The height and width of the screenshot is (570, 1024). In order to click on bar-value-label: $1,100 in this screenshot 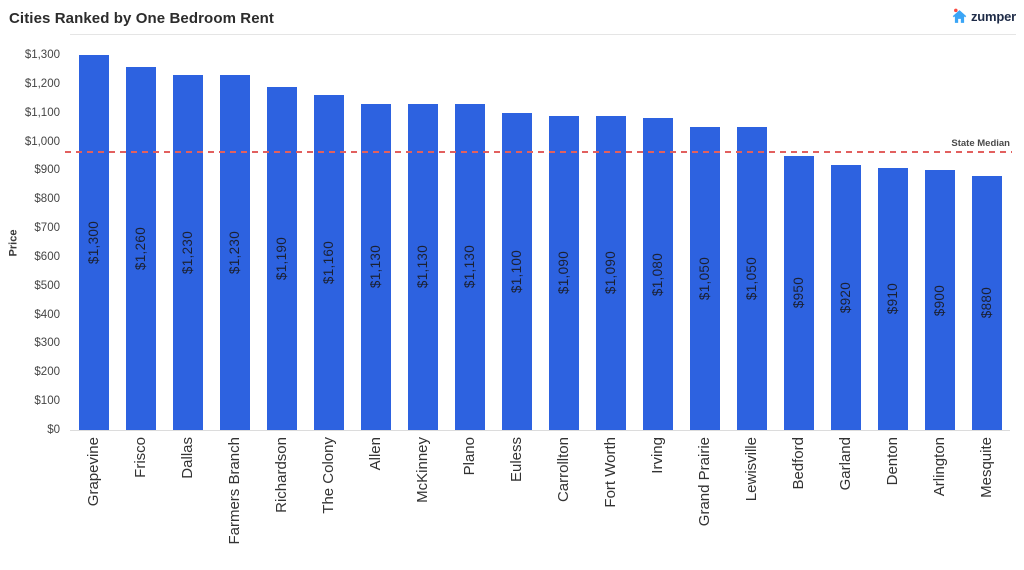, I will do `click(516, 271)`.